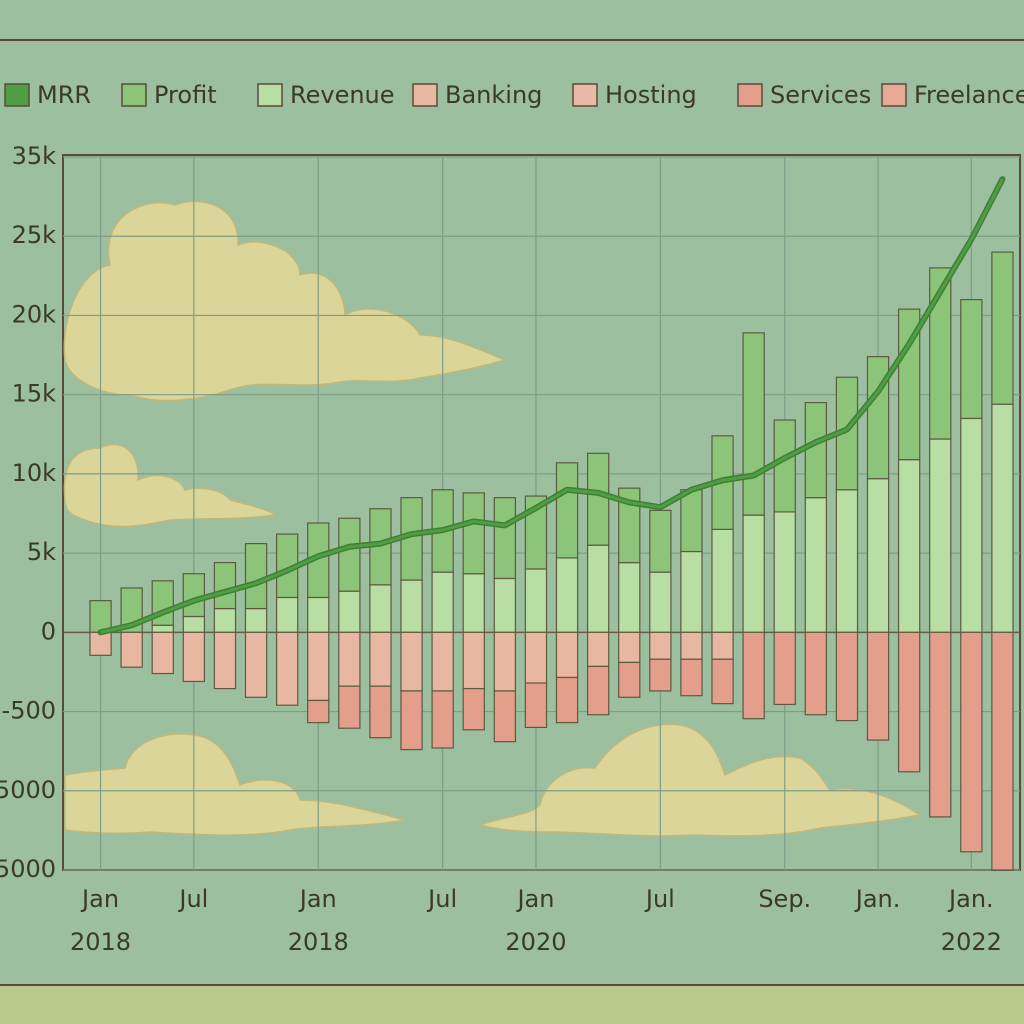  I want to click on legend-label: Freelance, so click(969, 95).